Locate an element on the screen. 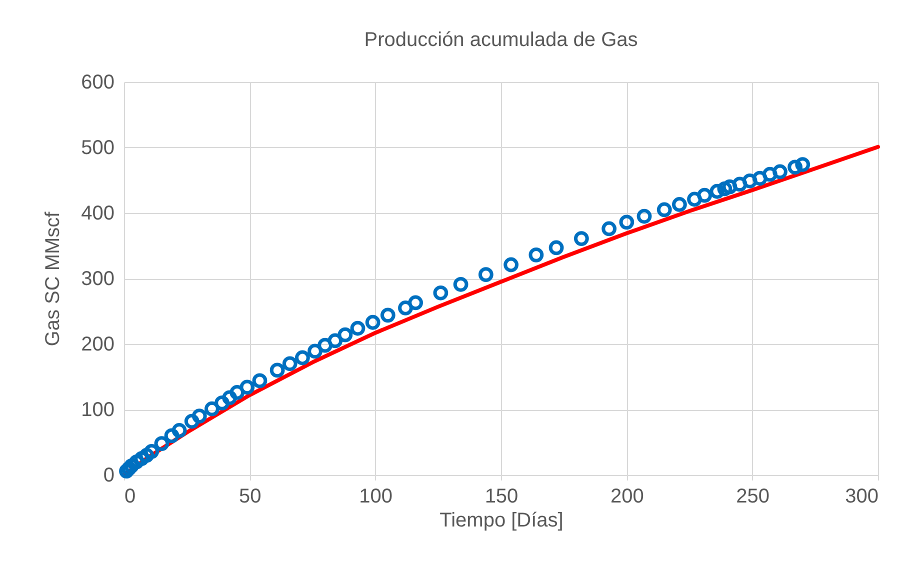 The width and height of the screenshot is (912, 565). x-tick-label: 100 is located at coordinates (376, 497).